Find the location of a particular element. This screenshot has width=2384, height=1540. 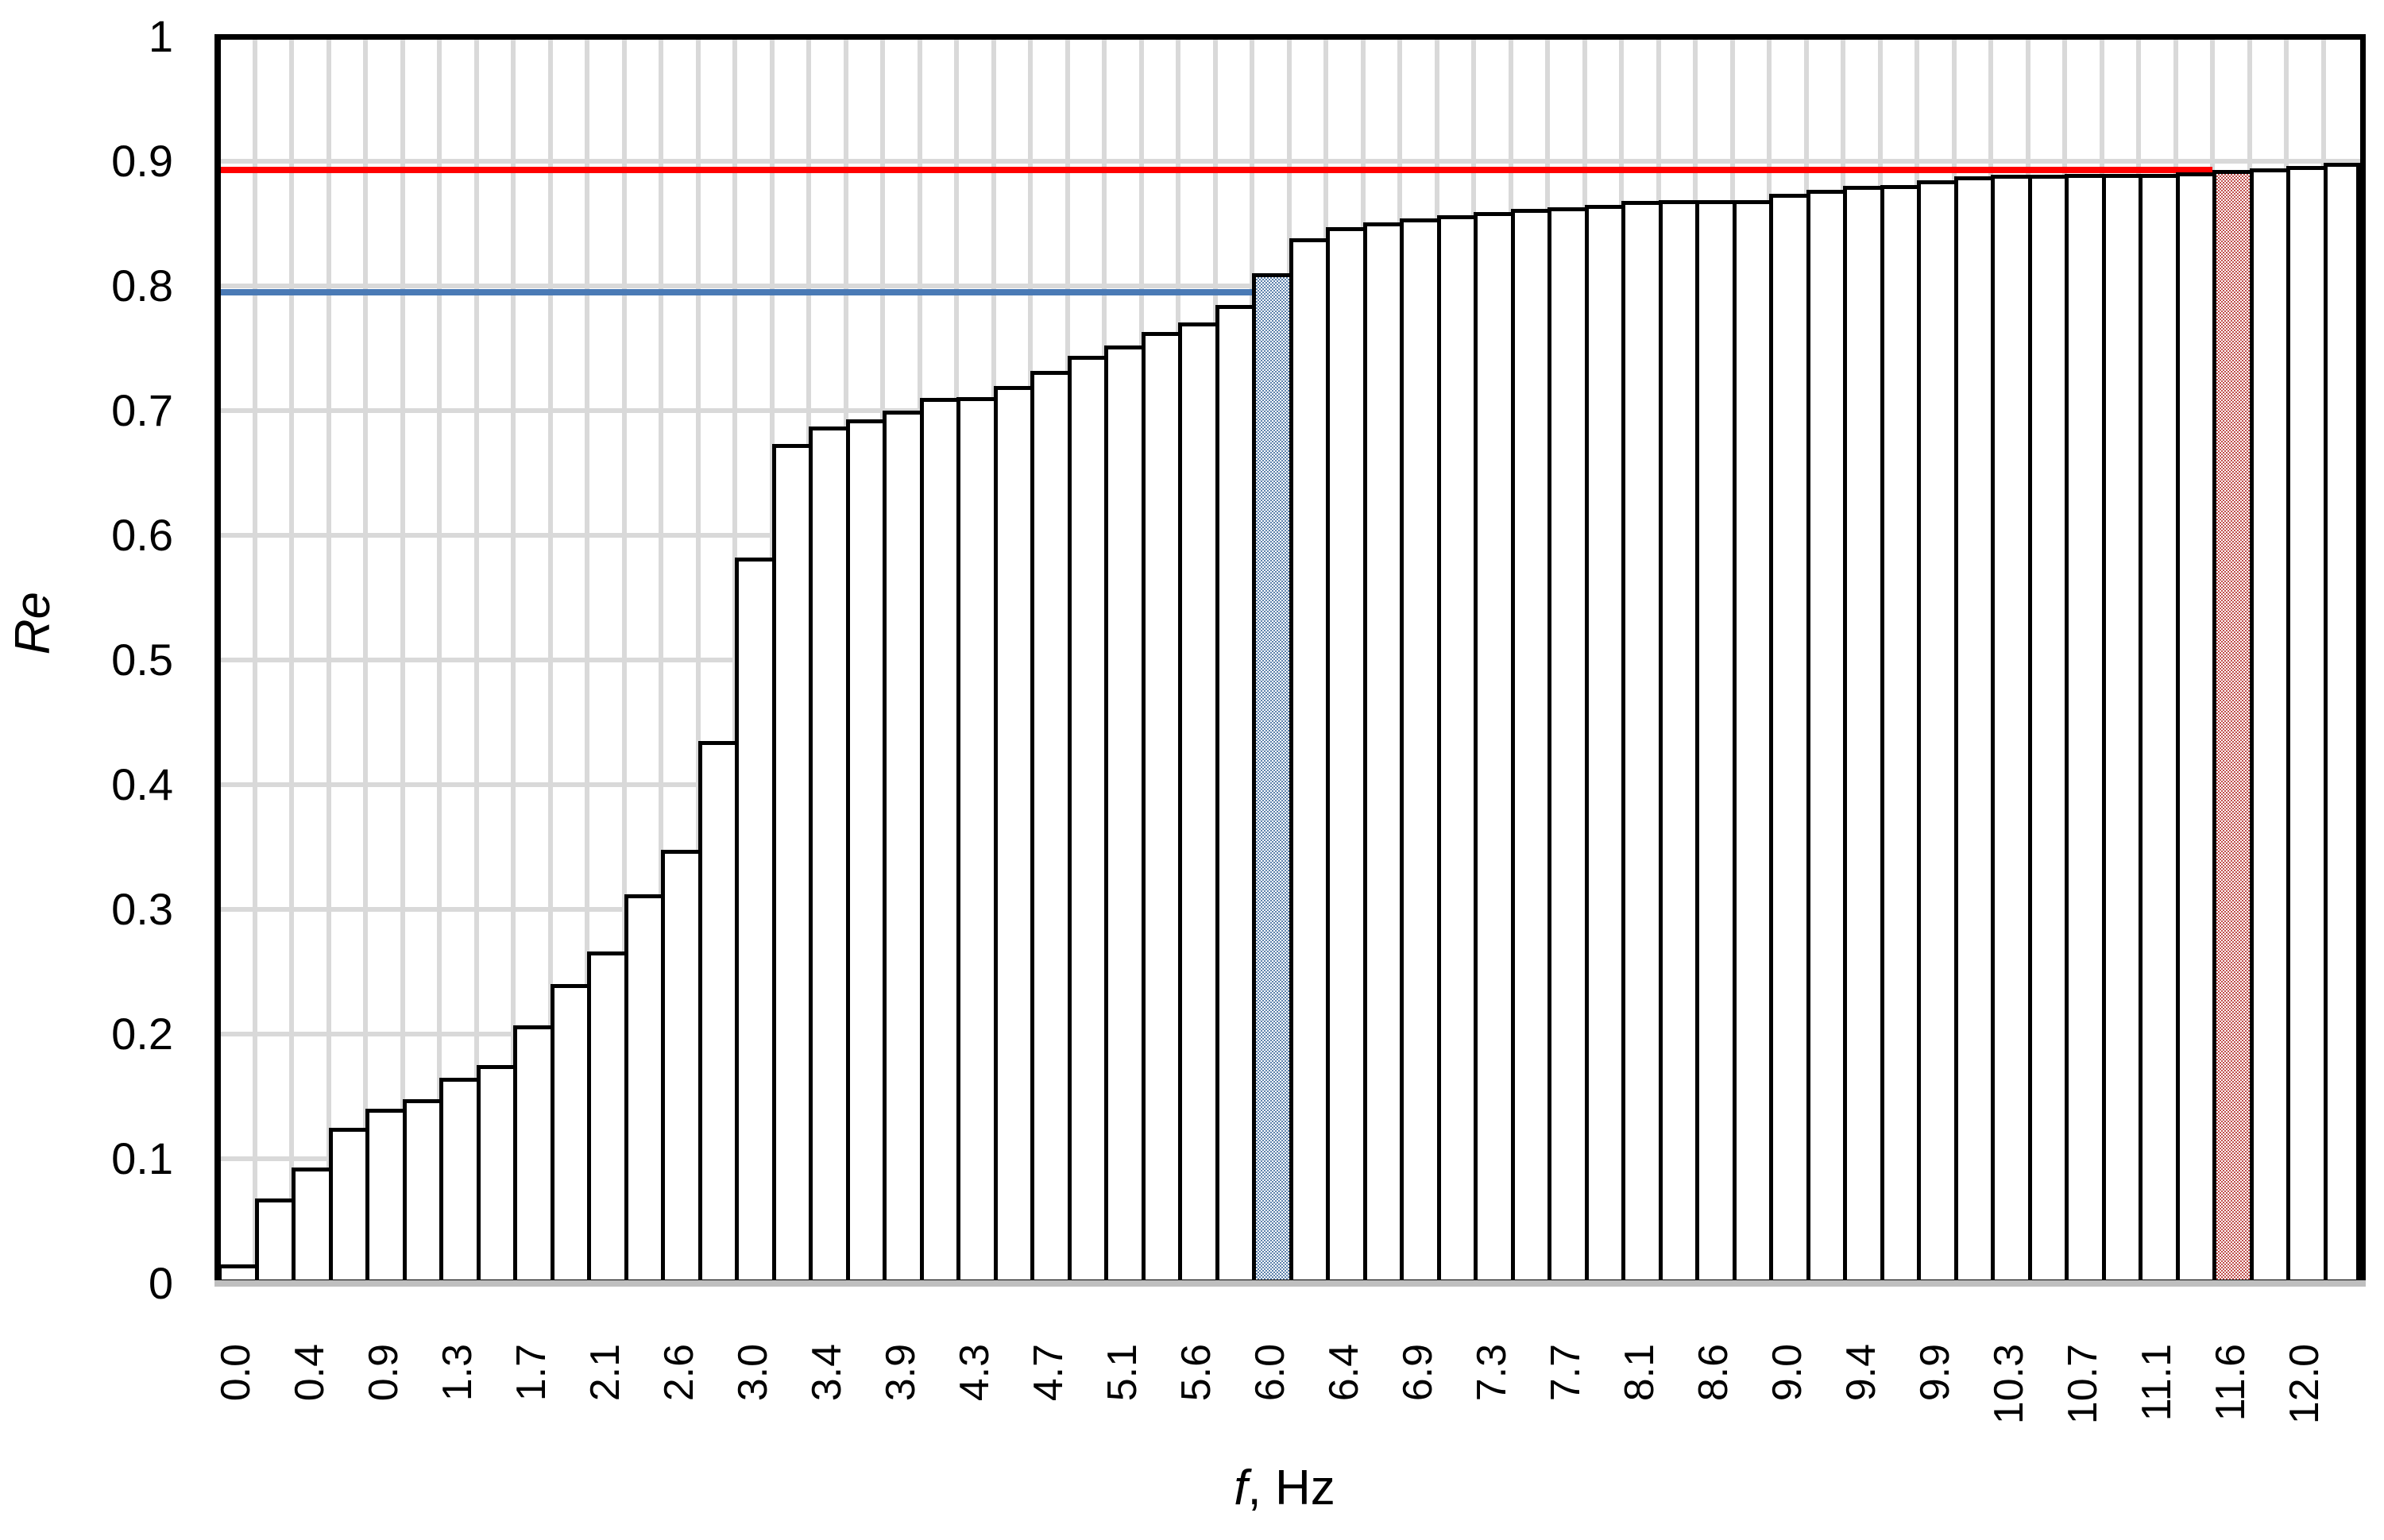

y-tick-label: 0.3 is located at coordinates (142, 909).